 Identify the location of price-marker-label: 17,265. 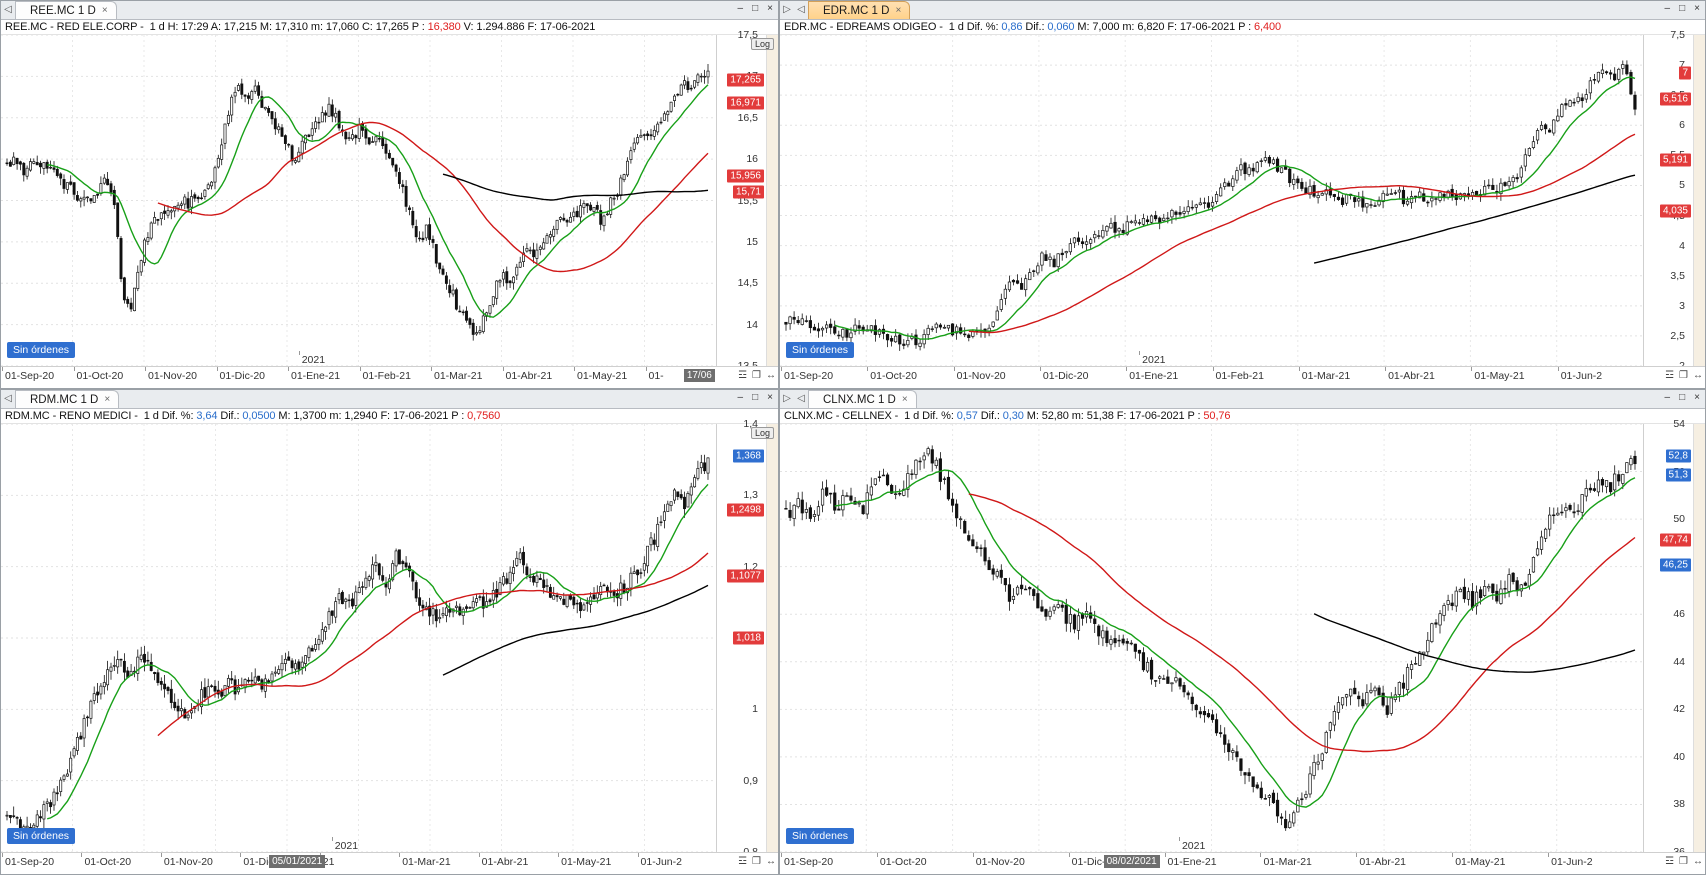
(745, 80).